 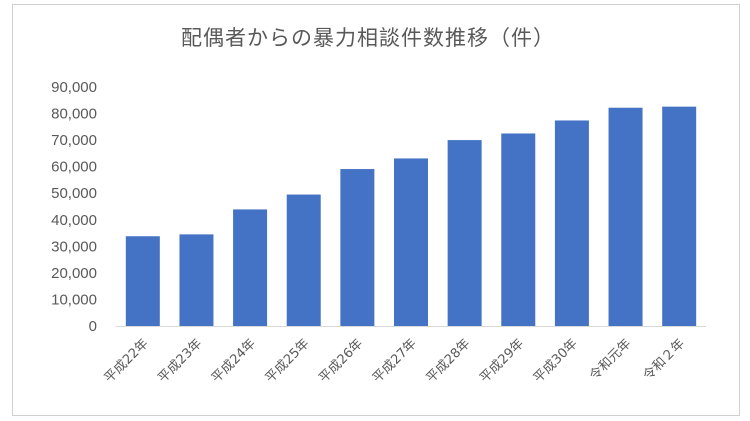 What do you see at coordinates (502, 361) in the screenshot?
I see `x-tick-label: 平成29年` at bounding box center [502, 361].